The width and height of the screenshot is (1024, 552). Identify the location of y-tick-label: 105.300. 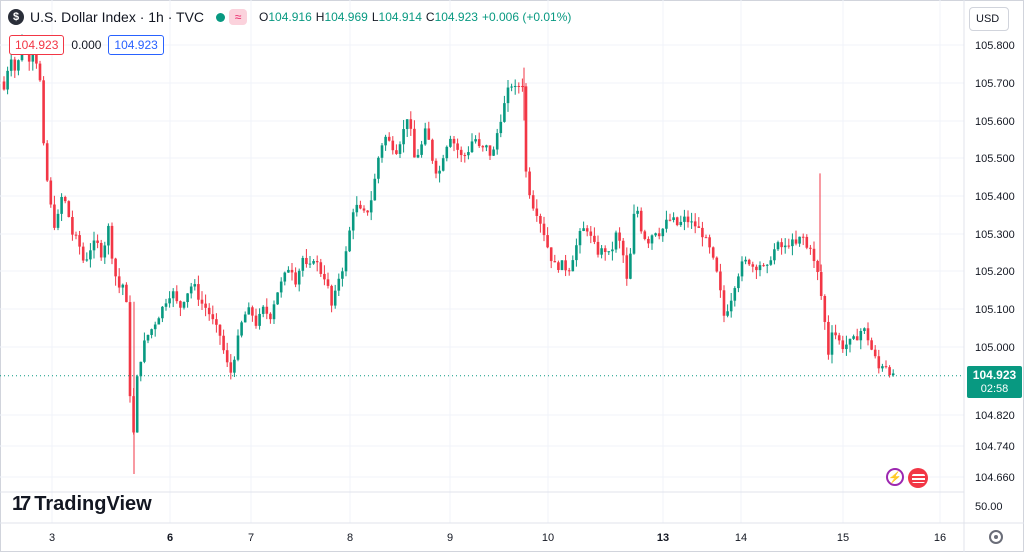
(995, 235).